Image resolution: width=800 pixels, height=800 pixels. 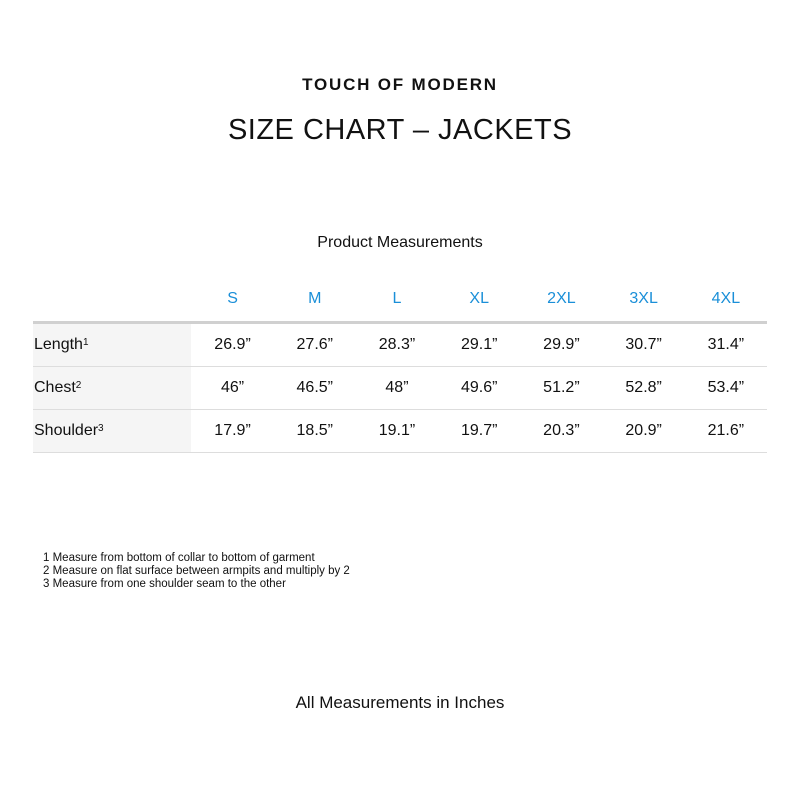 I want to click on footnote-ref: 2, so click(x=78, y=385).